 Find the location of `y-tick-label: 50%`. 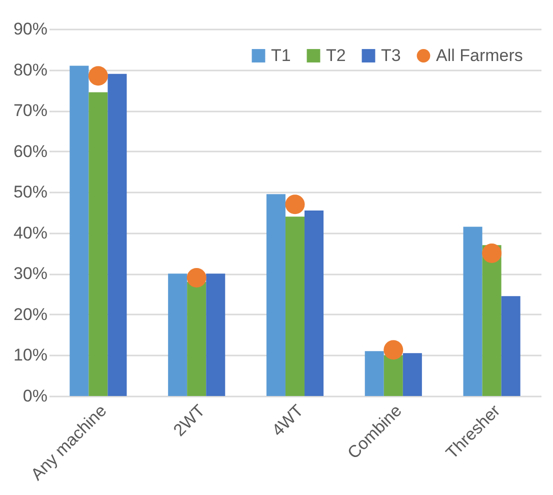

y-tick-label: 50% is located at coordinates (30, 192).